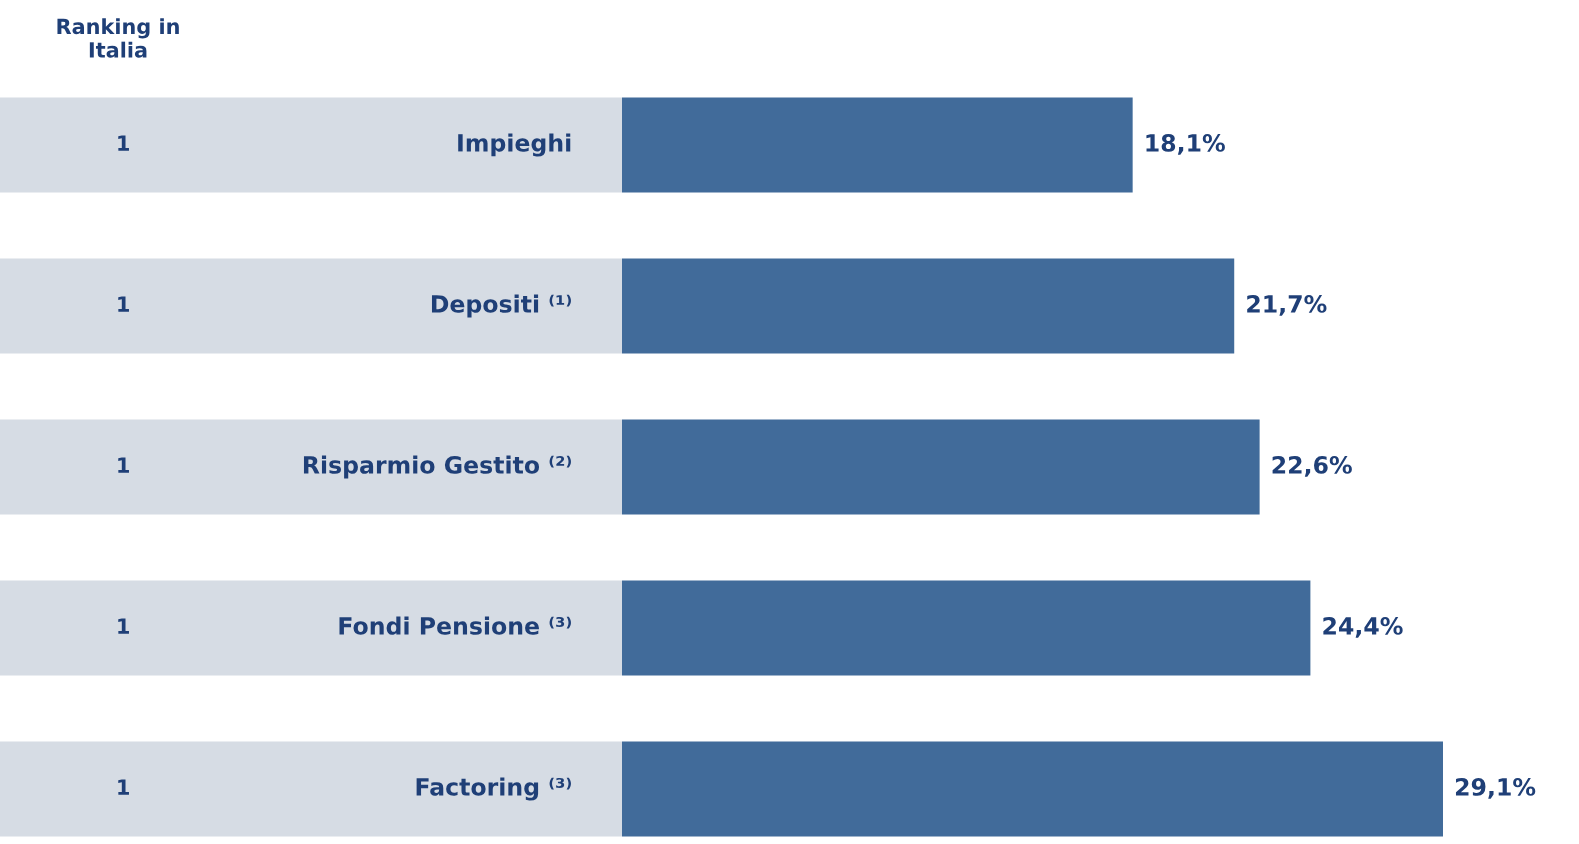 This screenshot has height=844, width=1579. I want to click on data-label: 22,6%, so click(1312, 466).